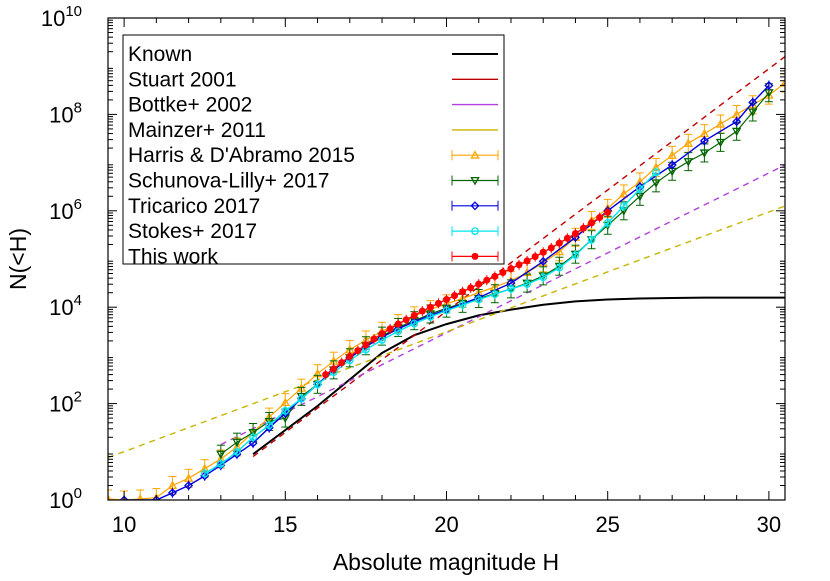 The image size is (830, 581). What do you see at coordinates (607, 524) in the screenshot?
I see `x-tick-label: 25` at bounding box center [607, 524].